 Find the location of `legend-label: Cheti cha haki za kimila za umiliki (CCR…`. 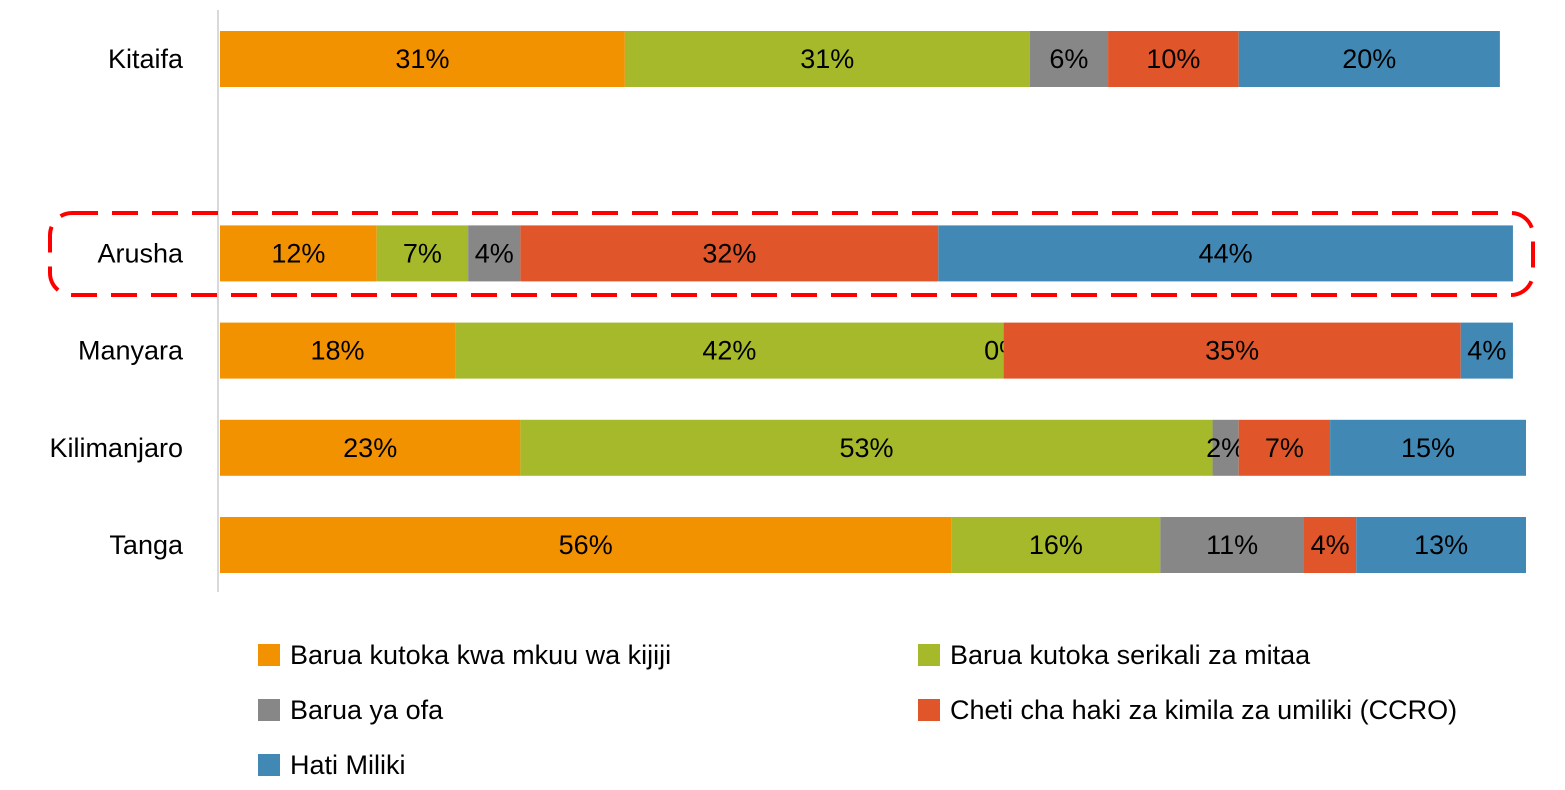

legend-label: Cheti cha haki za kimila za umiliki (CCR… is located at coordinates (1203, 710).